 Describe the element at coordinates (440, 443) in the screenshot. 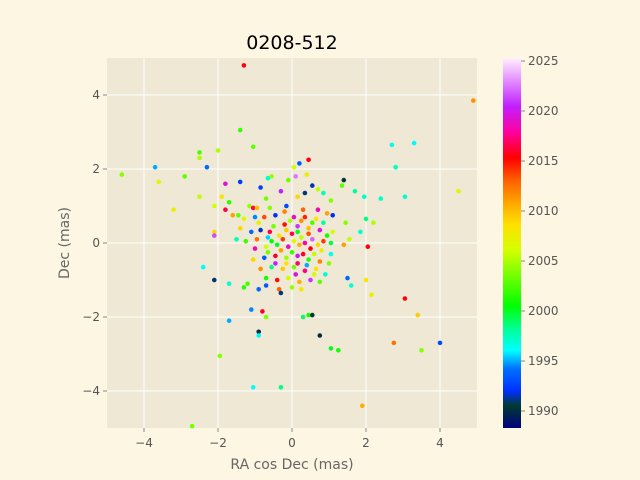

I see `x-tick-label: 4` at that location.